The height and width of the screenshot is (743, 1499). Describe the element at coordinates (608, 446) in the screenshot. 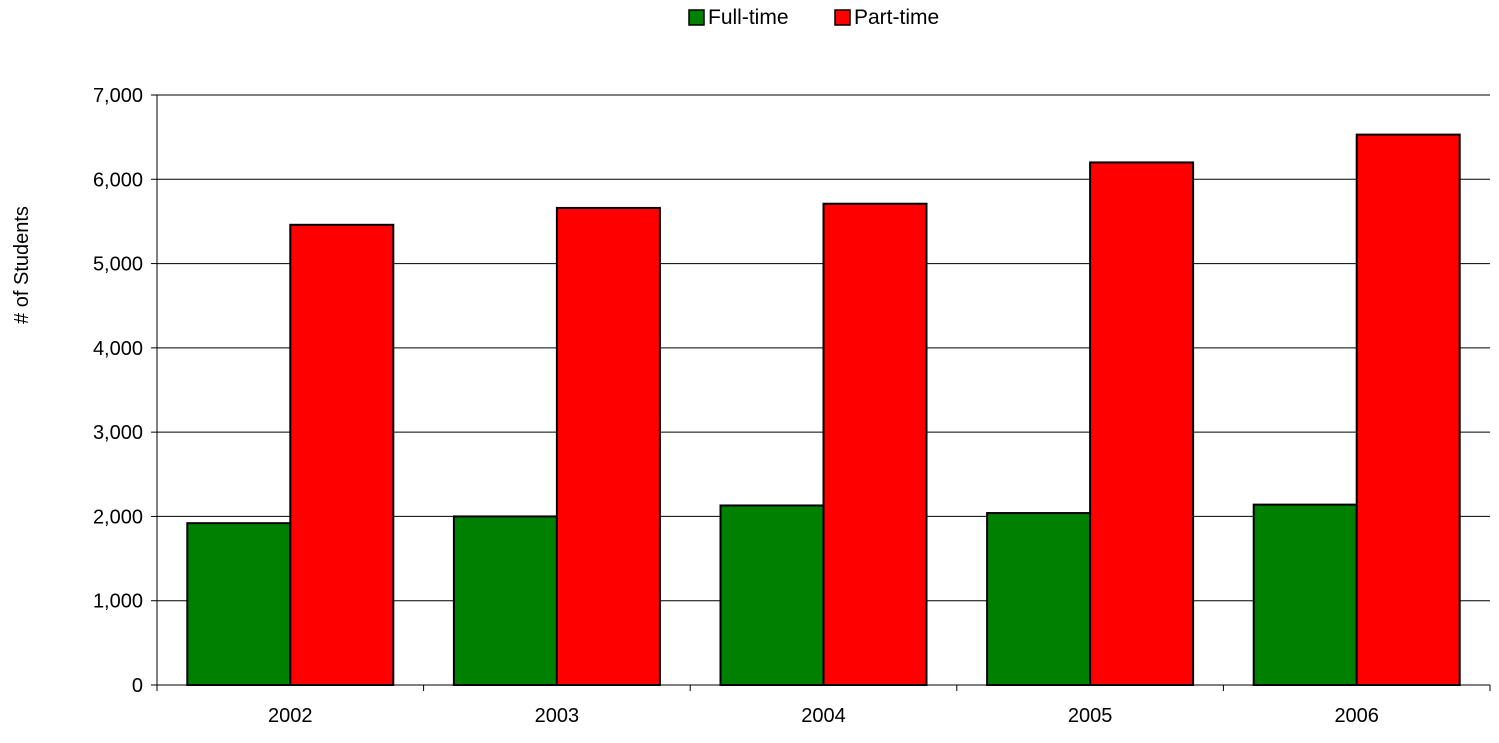

I see `bar-part-time-2003` at that location.